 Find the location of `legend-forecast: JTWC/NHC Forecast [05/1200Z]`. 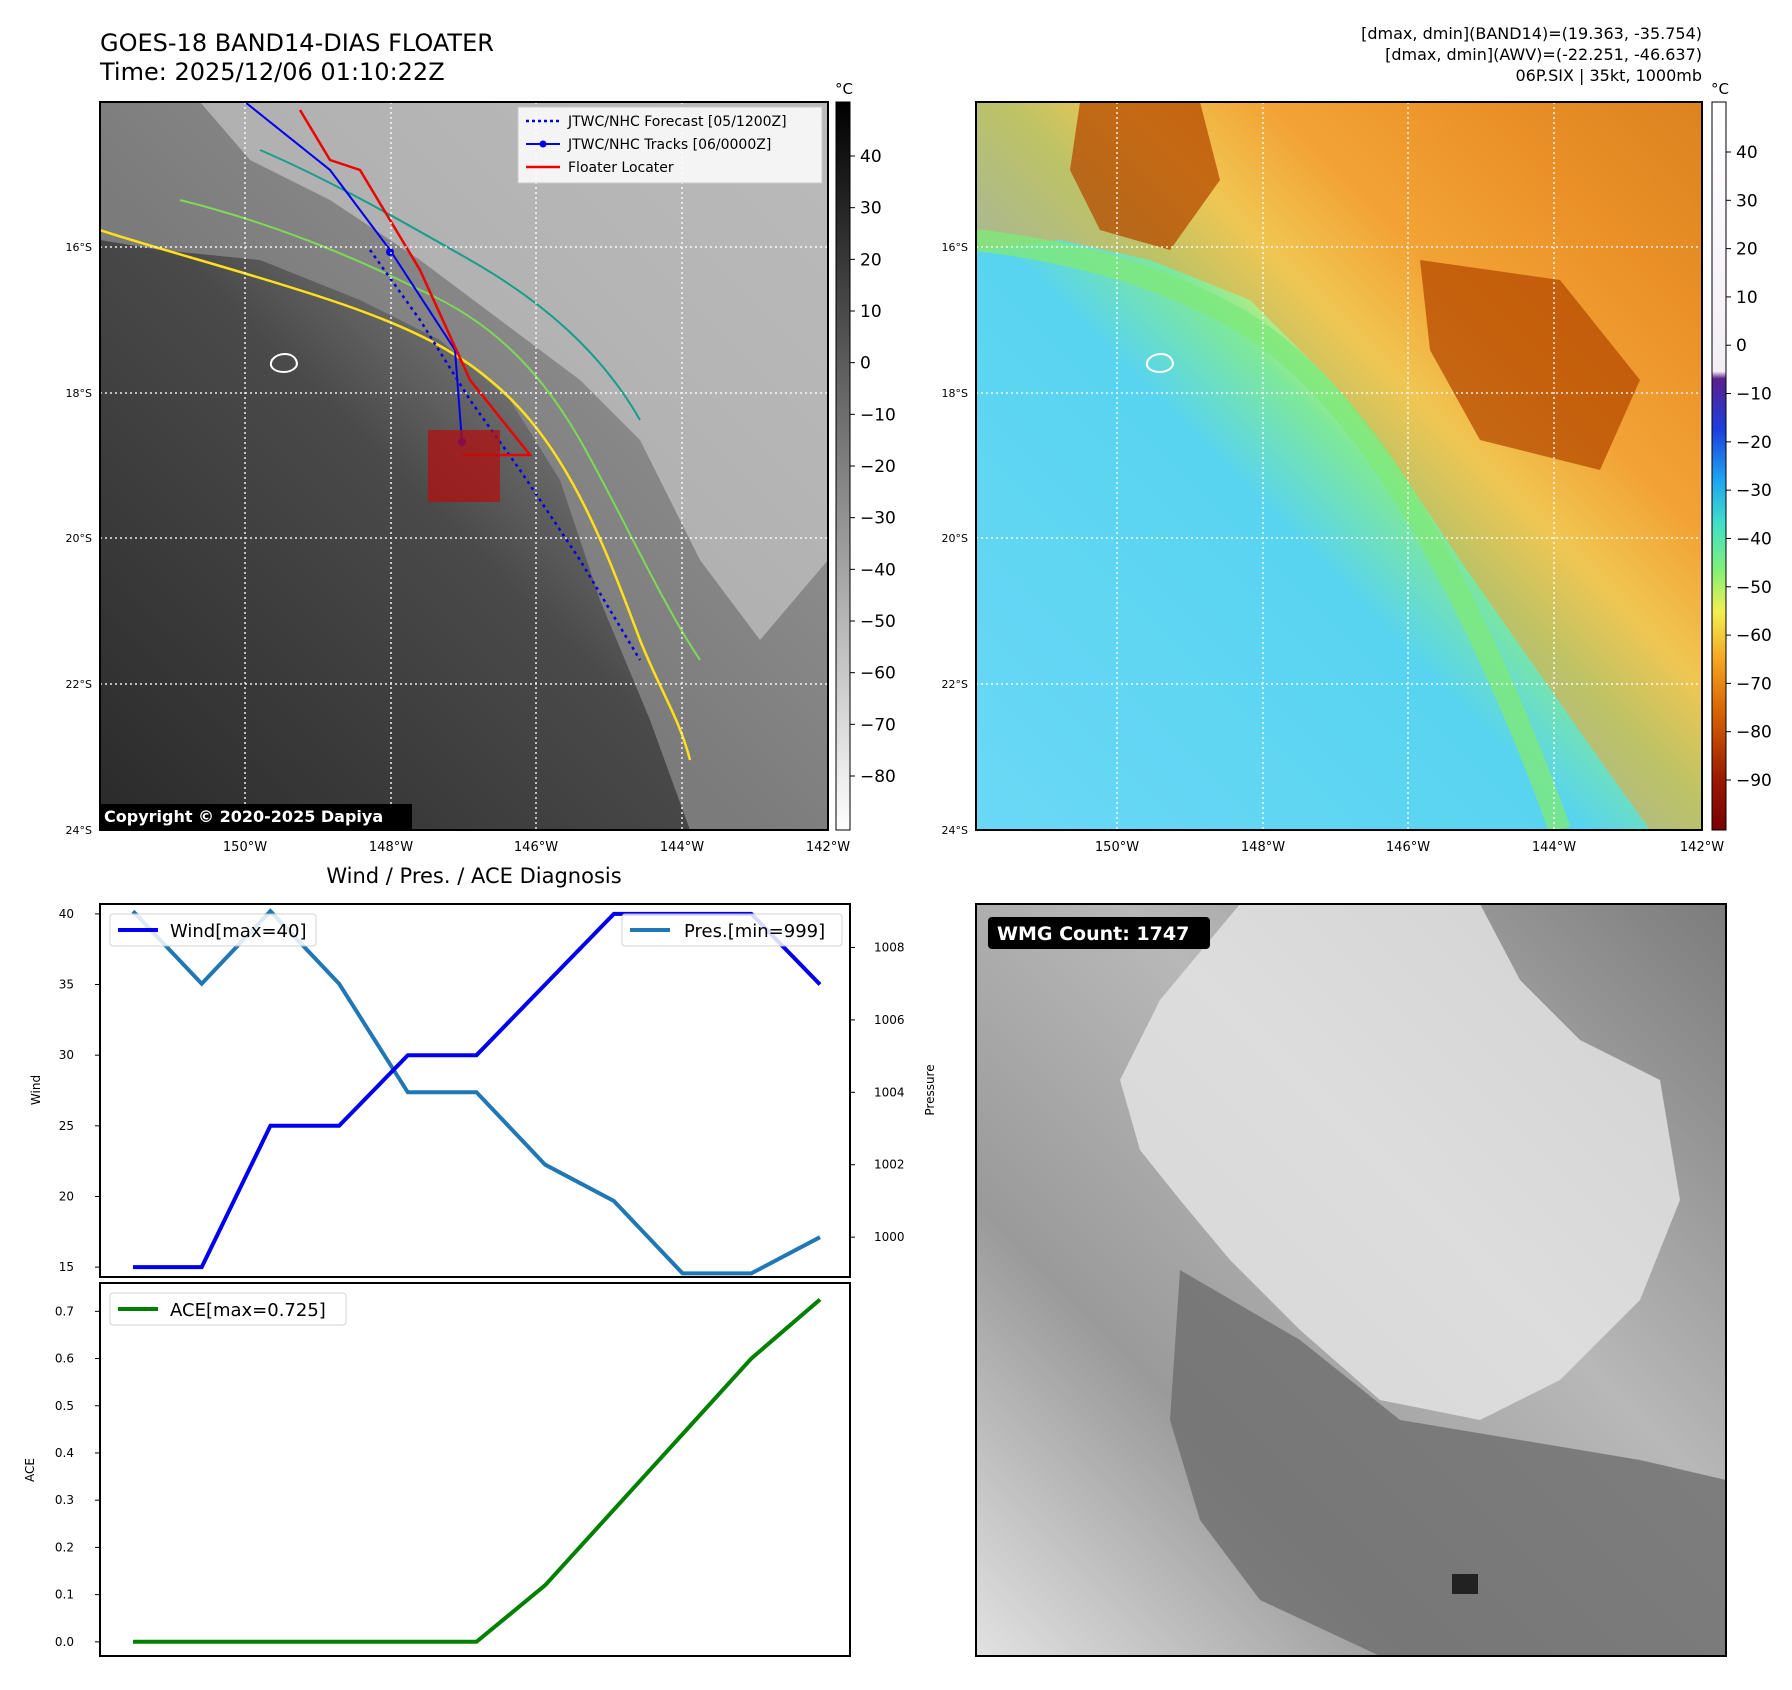

legend-forecast: JTWC/NHC Forecast [05/1200Z] is located at coordinates (677, 122).